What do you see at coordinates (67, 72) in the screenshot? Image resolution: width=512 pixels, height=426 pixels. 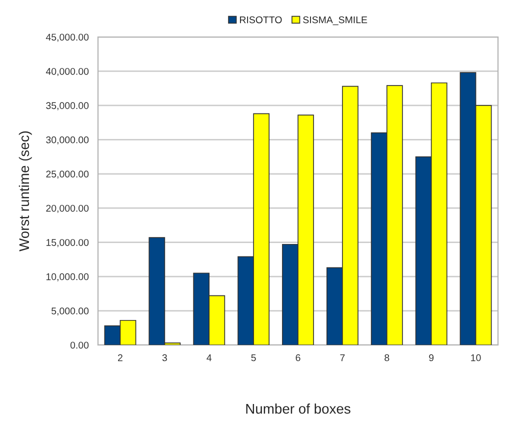 I see `y-tick-label: 40,000.00` at bounding box center [67, 72].